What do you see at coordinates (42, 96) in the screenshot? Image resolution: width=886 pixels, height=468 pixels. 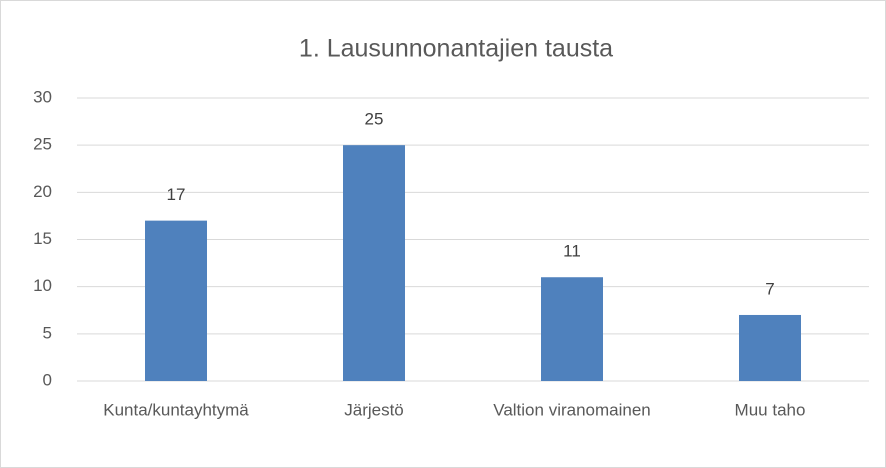 I see `y-tick-label: 30` at bounding box center [42, 96].